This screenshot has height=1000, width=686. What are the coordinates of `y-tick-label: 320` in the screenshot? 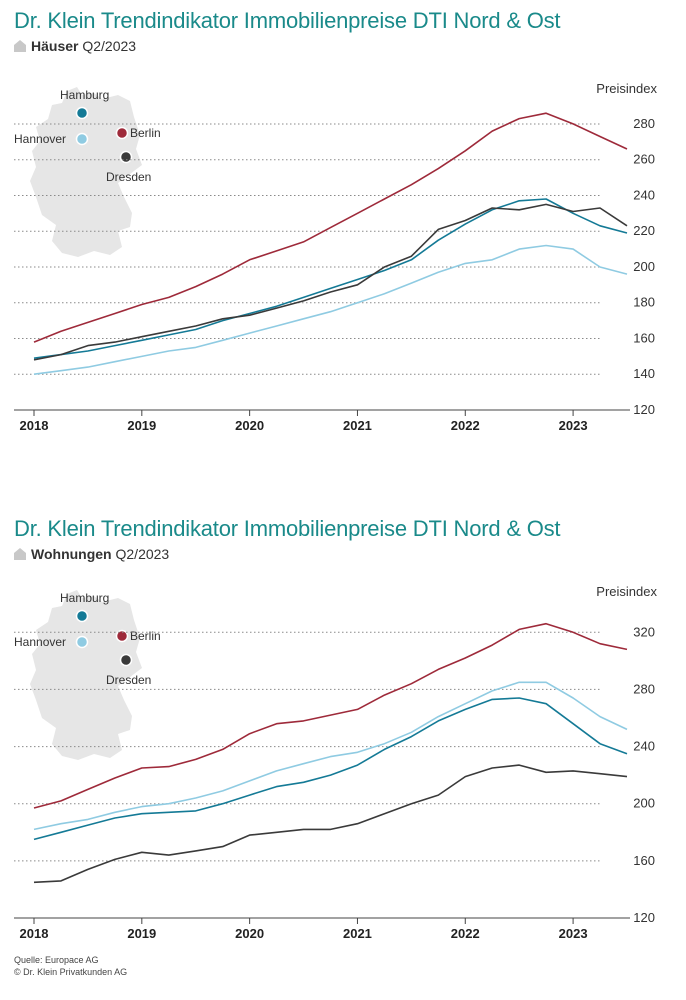 It's located at (644, 631).